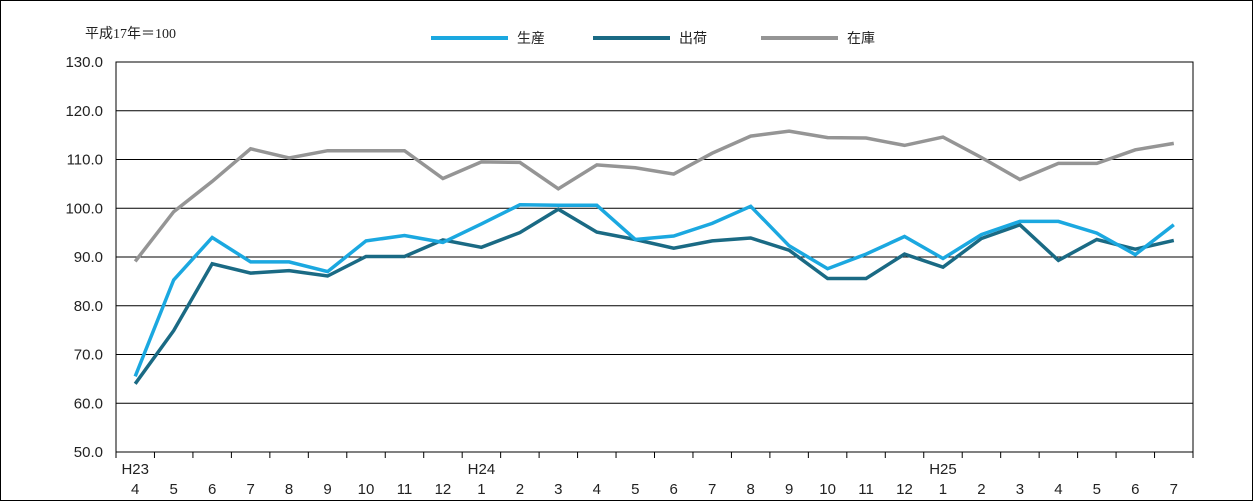 This screenshot has height=501, width=1253. I want to click on y-tick-label: 80.0, so click(88, 306).